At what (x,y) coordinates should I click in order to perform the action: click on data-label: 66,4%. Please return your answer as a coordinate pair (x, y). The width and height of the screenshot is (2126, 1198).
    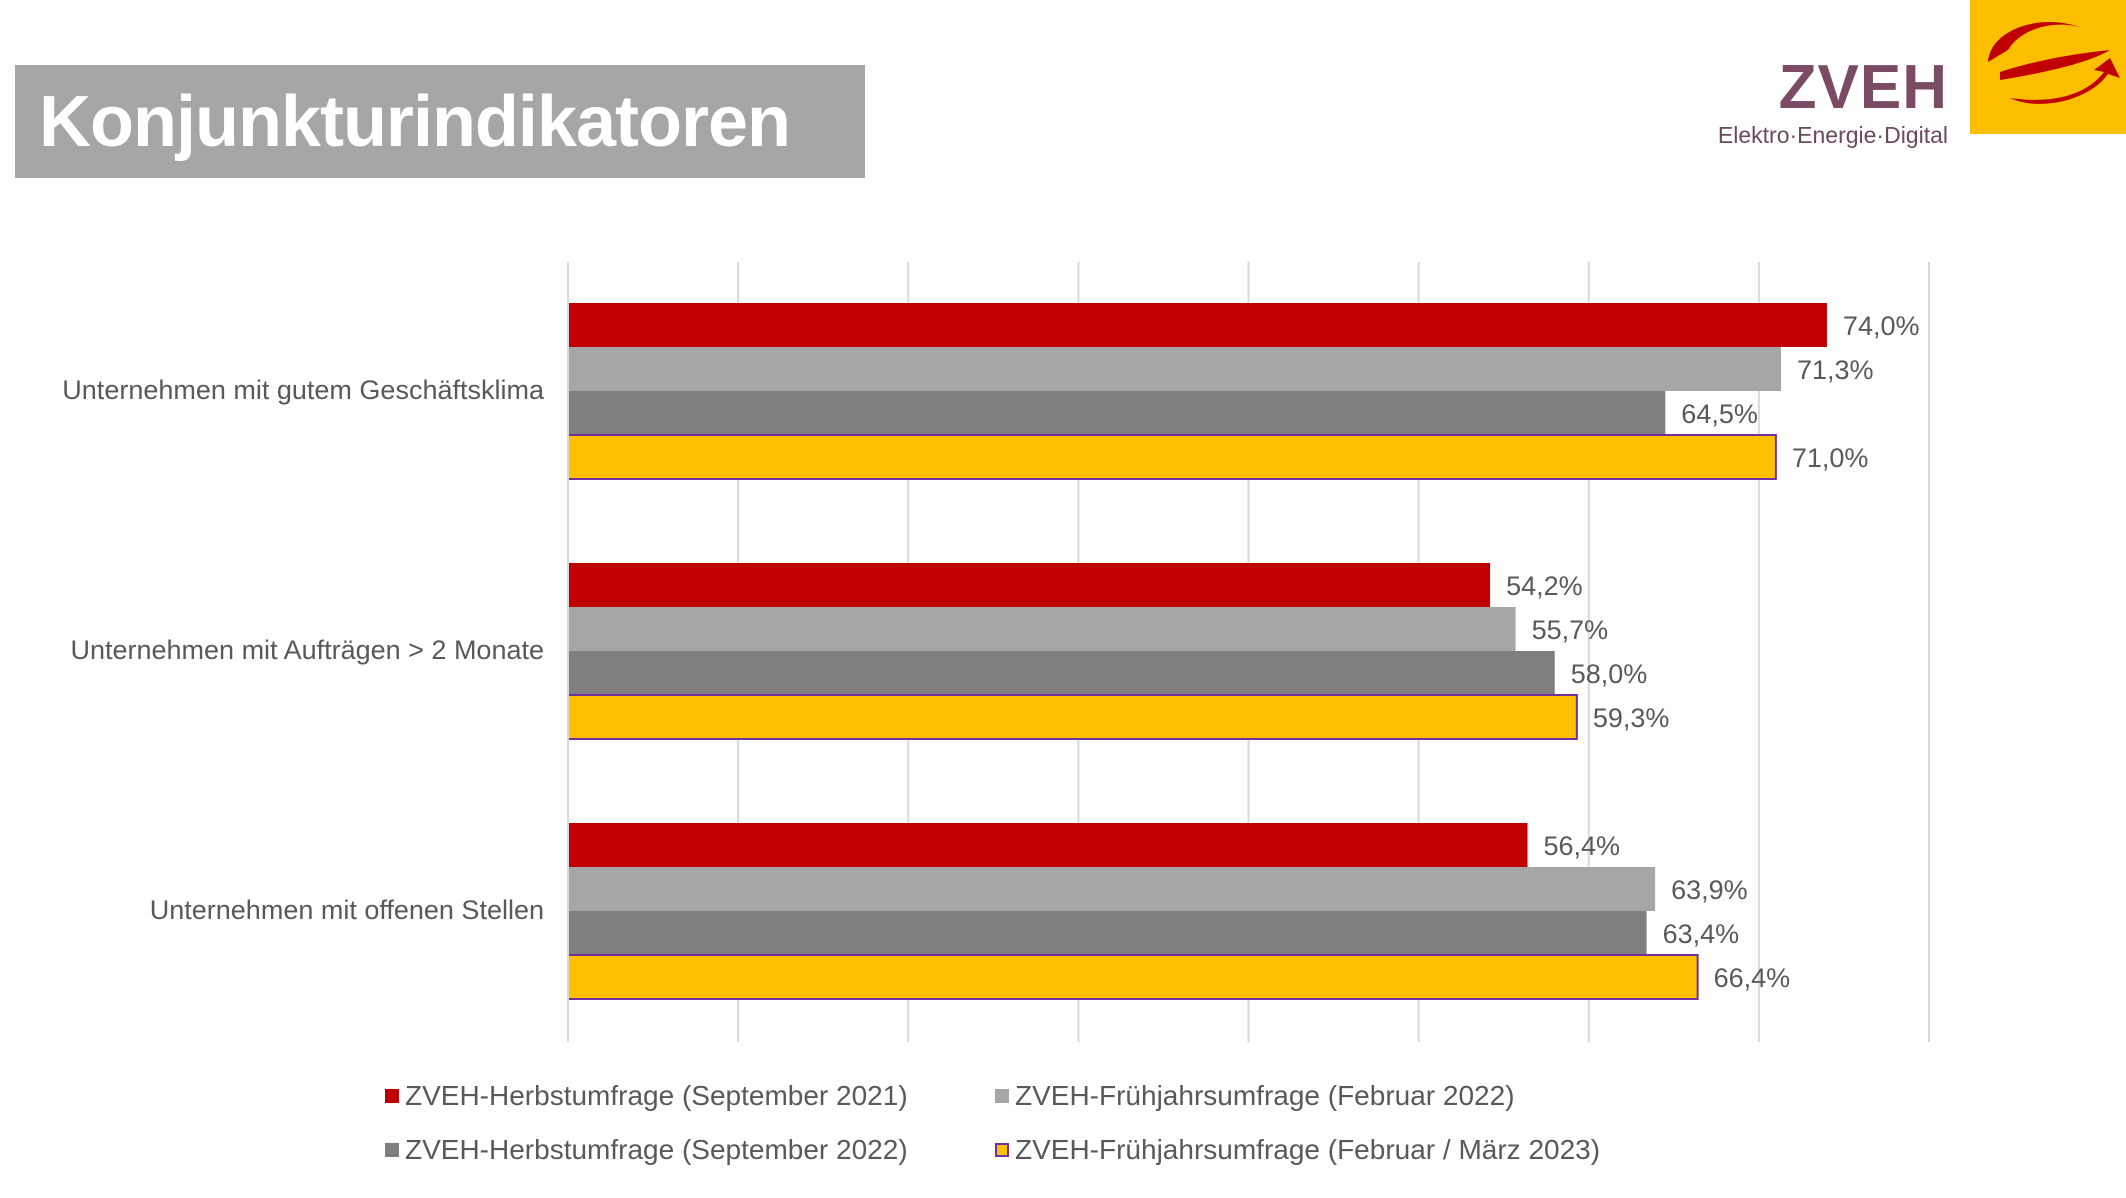
    Looking at the image, I should click on (1752, 978).